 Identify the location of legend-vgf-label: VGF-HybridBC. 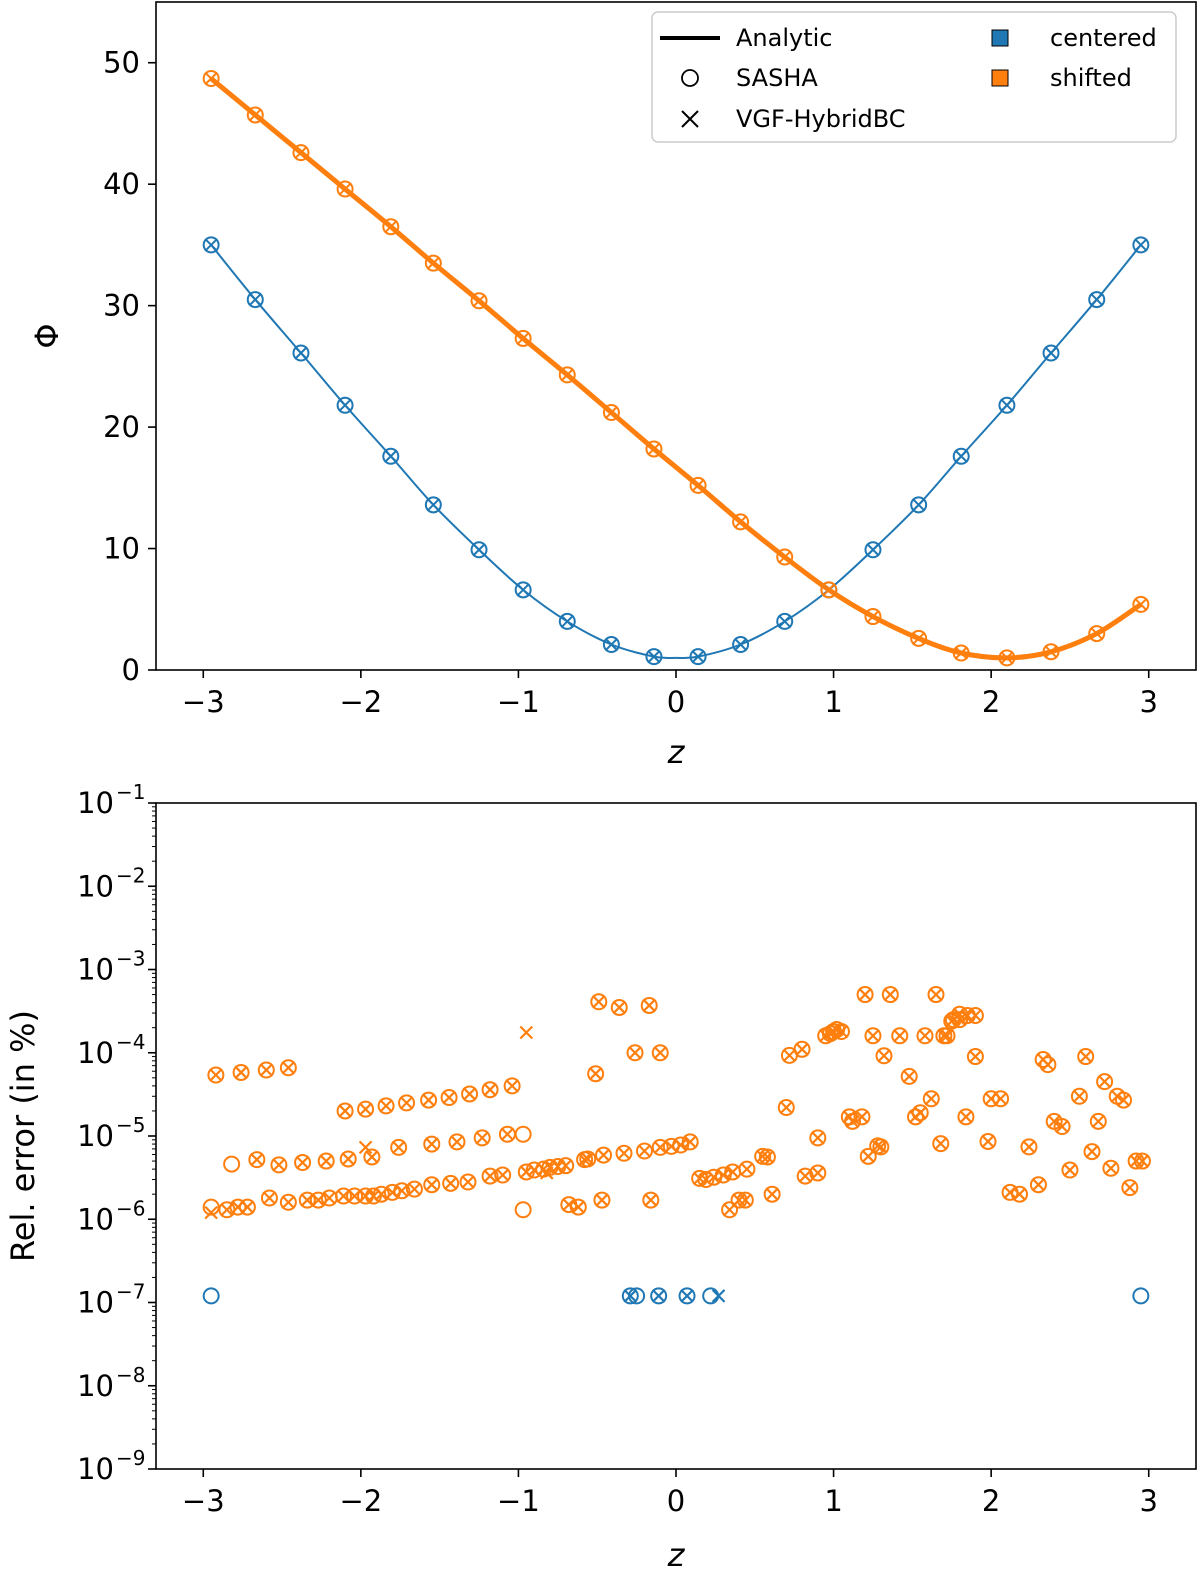
(821, 119).